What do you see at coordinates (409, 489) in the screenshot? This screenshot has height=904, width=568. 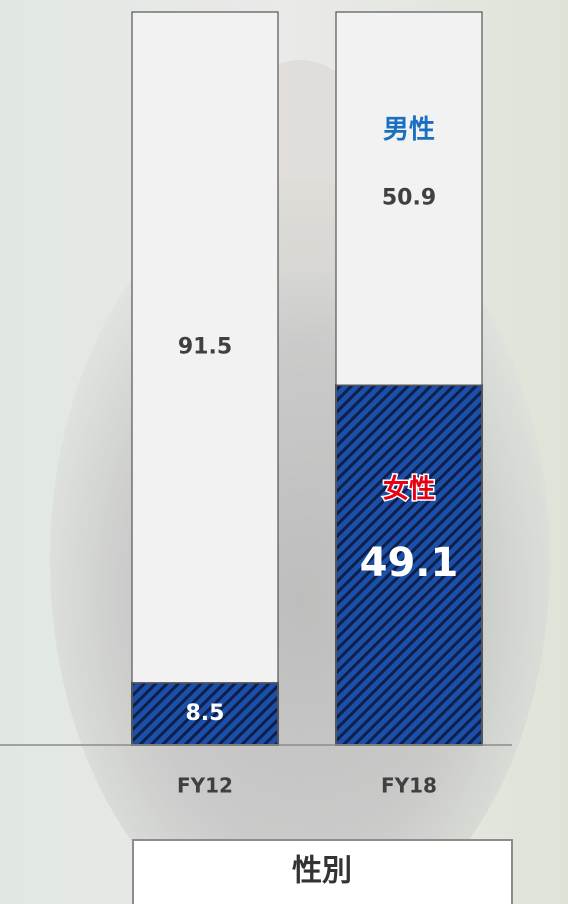 I see `series-label: 女性` at bounding box center [409, 489].